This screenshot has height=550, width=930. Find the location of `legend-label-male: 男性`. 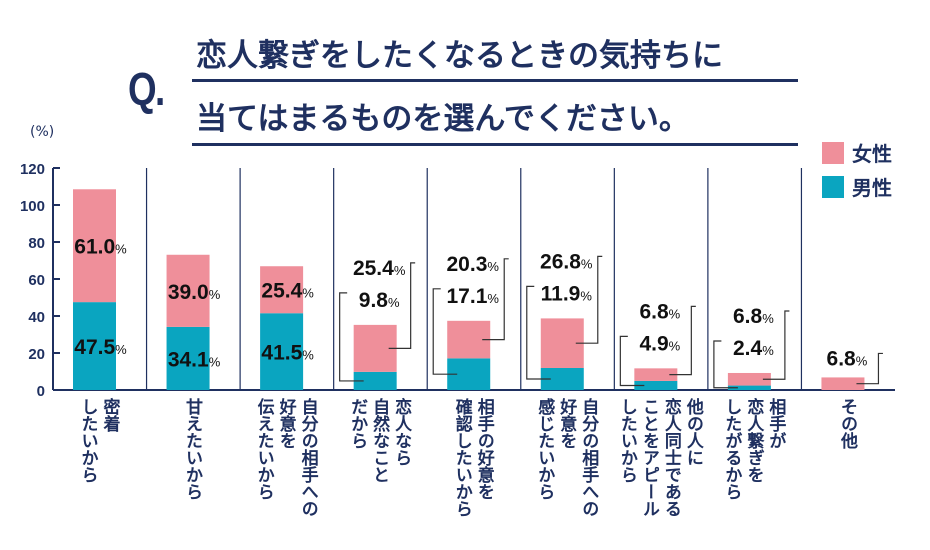

legend-label-male: 男性 is located at coordinates (872, 188).